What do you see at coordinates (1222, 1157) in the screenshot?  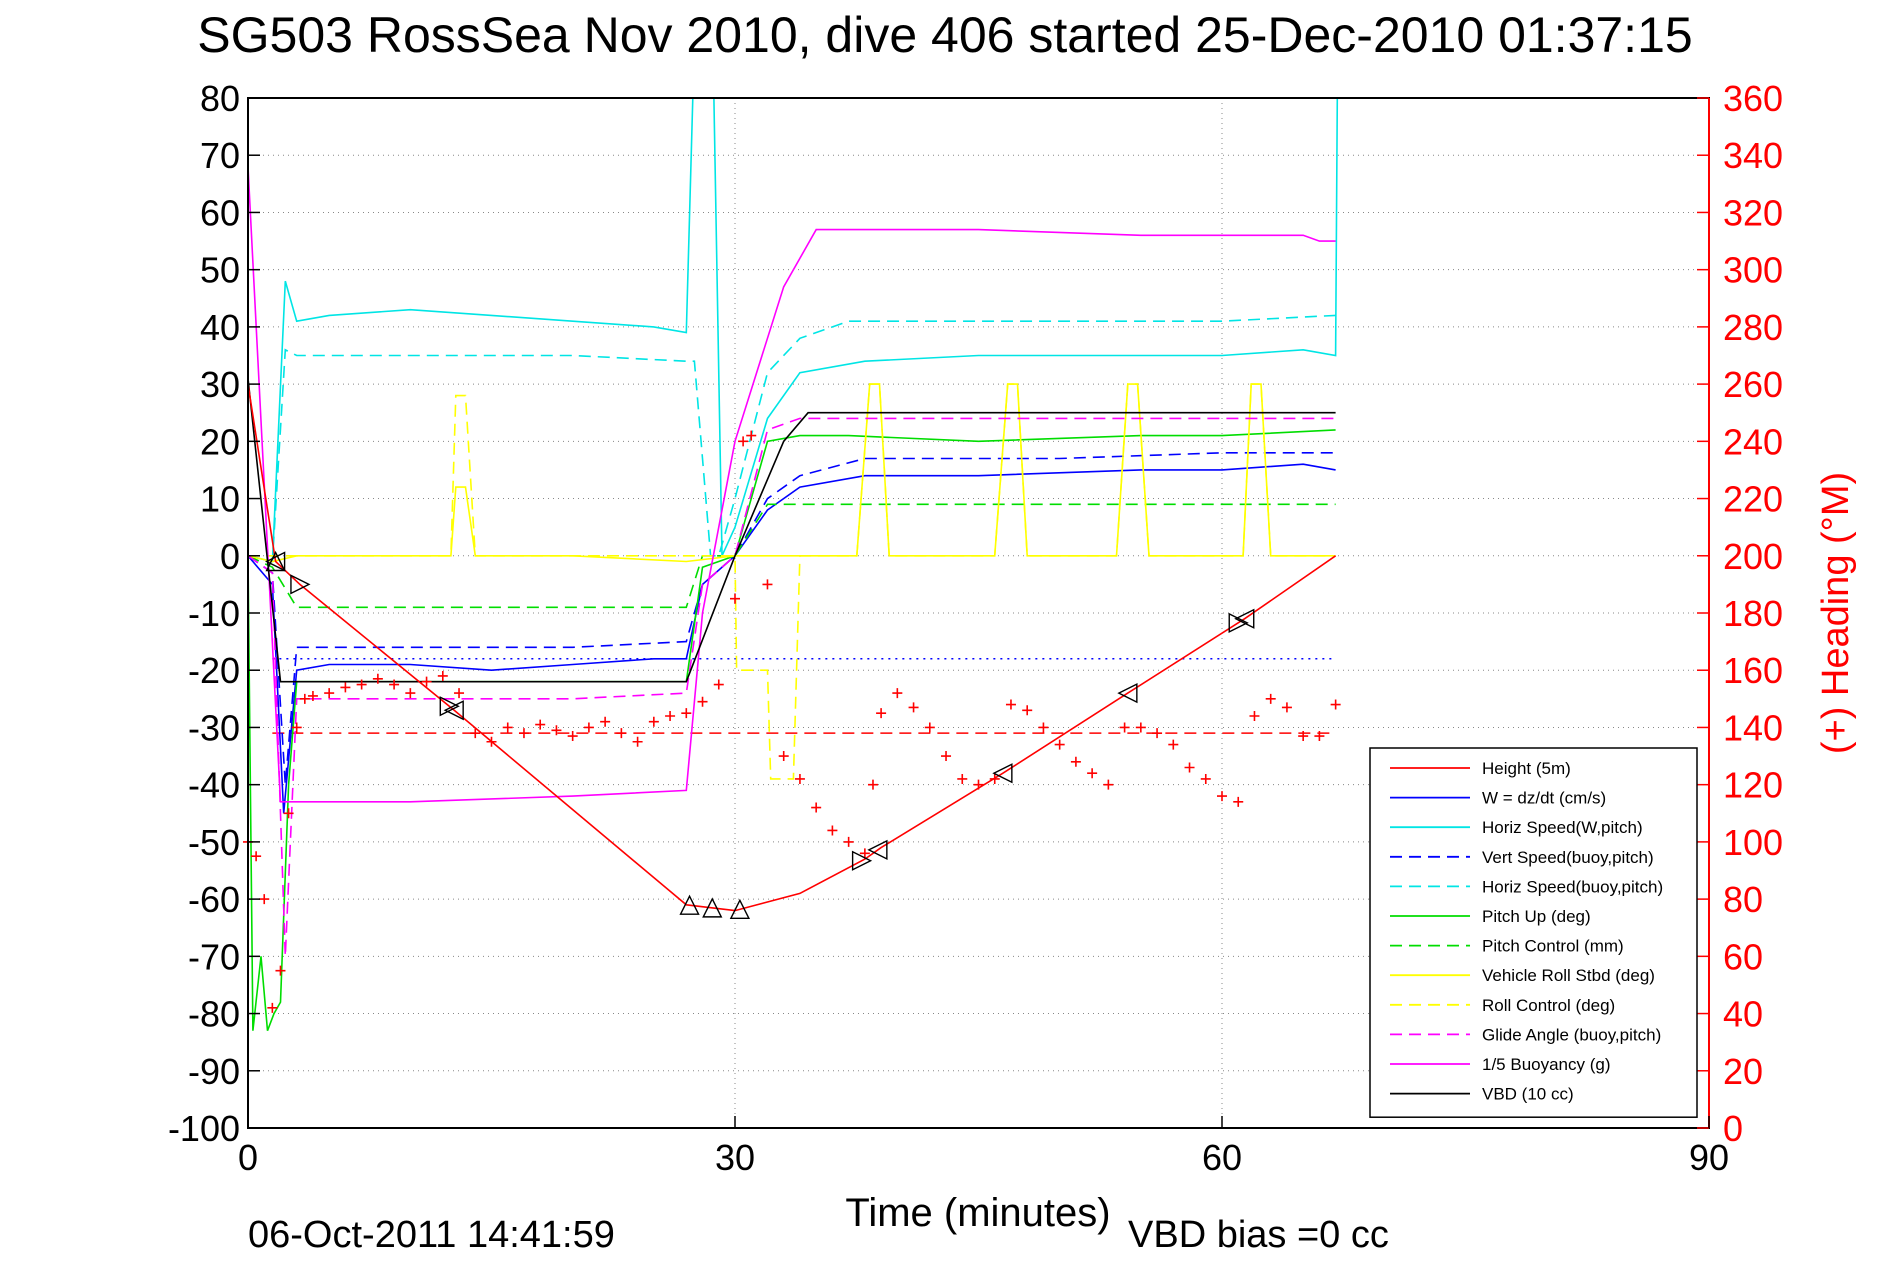 I see `x-tick-label: 60` at bounding box center [1222, 1157].